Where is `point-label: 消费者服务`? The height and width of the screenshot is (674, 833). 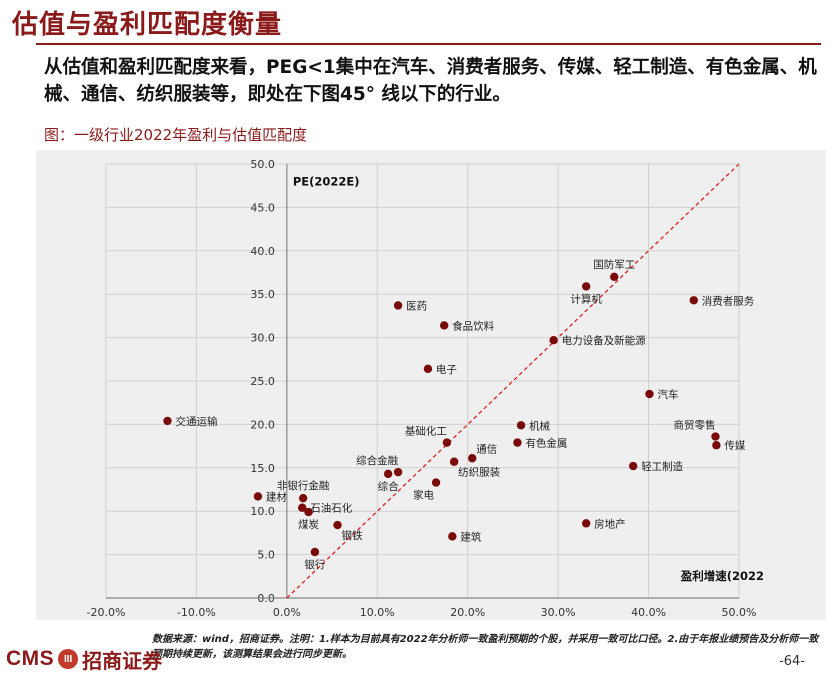
point-label: 消费者服务 is located at coordinates (728, 300).